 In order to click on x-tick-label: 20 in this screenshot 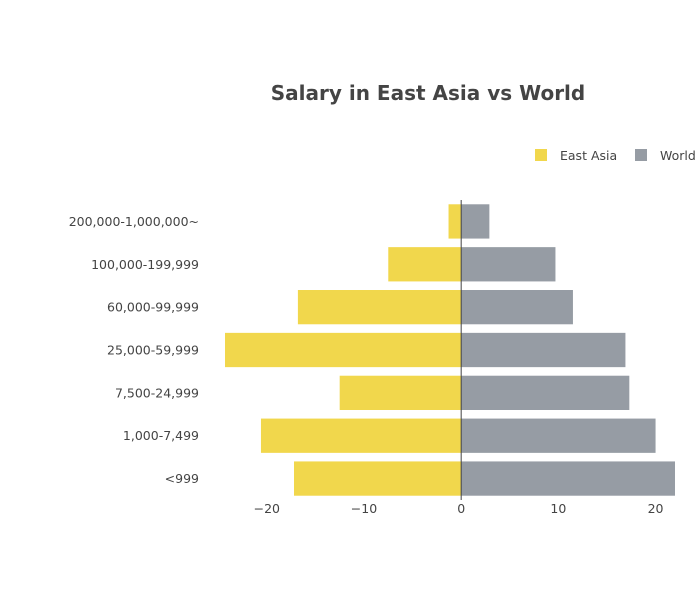, I will do `click(656, 508)`.